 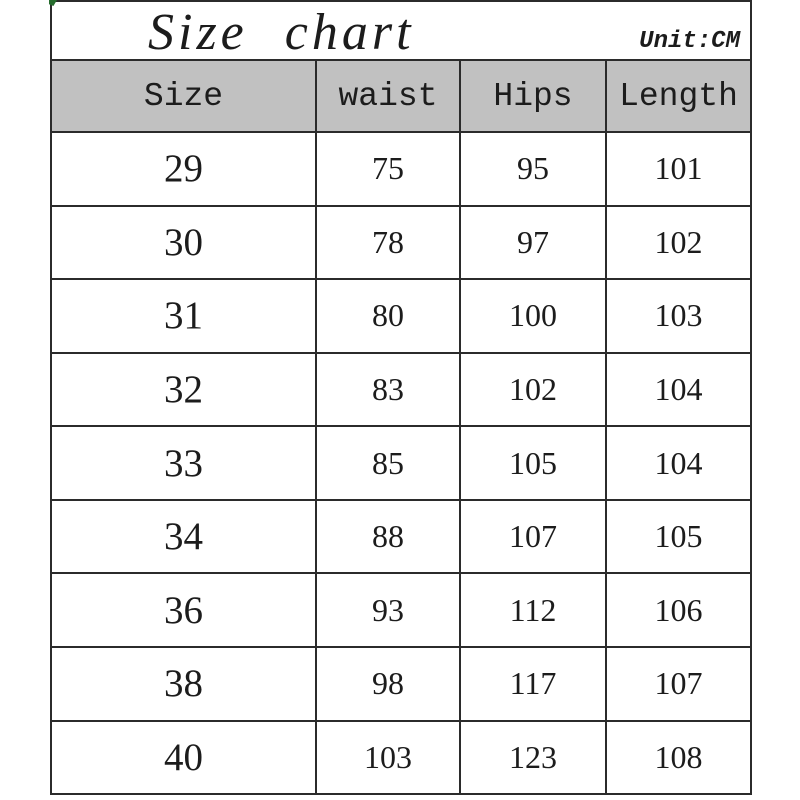 I want to click on table-row: 30 78 97 102, so click(x=401, y=243).